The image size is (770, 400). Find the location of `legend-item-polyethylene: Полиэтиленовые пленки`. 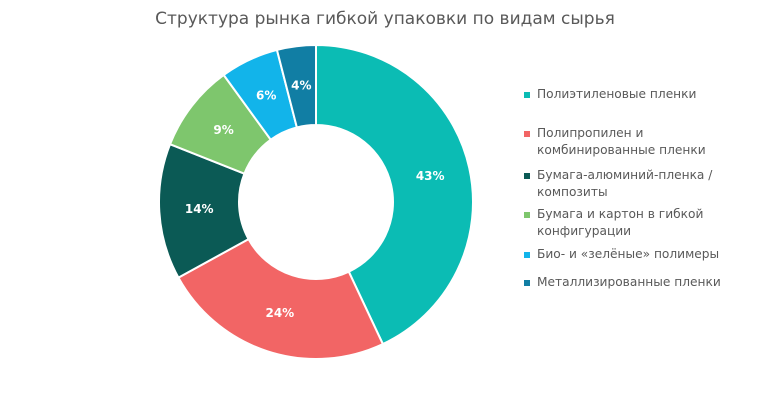

legend-item-polyethylene: Полиэтиленовые пленки is located at coordinates (630, 94).